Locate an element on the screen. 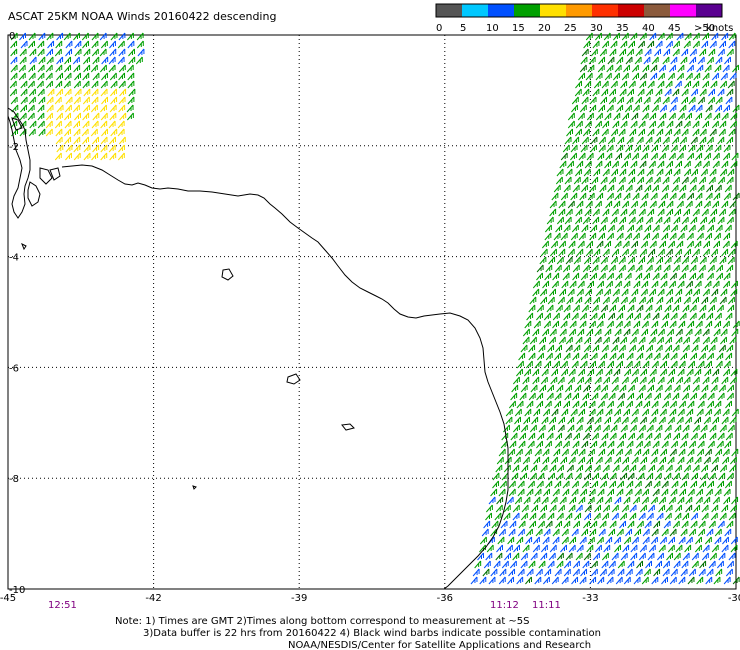 The height and width of the screenshot is (650, 740). legend-swatch is located at coordinates (709, 10).